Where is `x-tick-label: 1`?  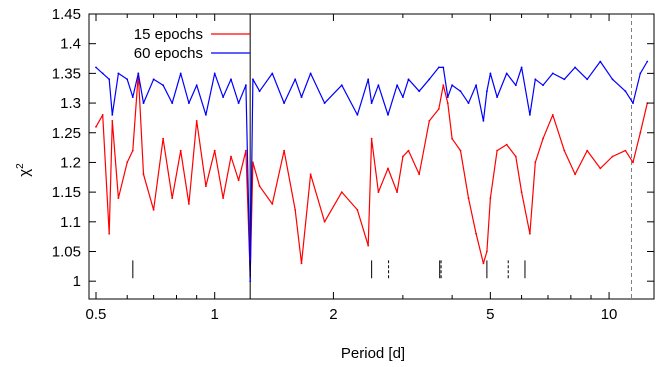 x-tick-label: 1 is located at coordinates (215, 314).